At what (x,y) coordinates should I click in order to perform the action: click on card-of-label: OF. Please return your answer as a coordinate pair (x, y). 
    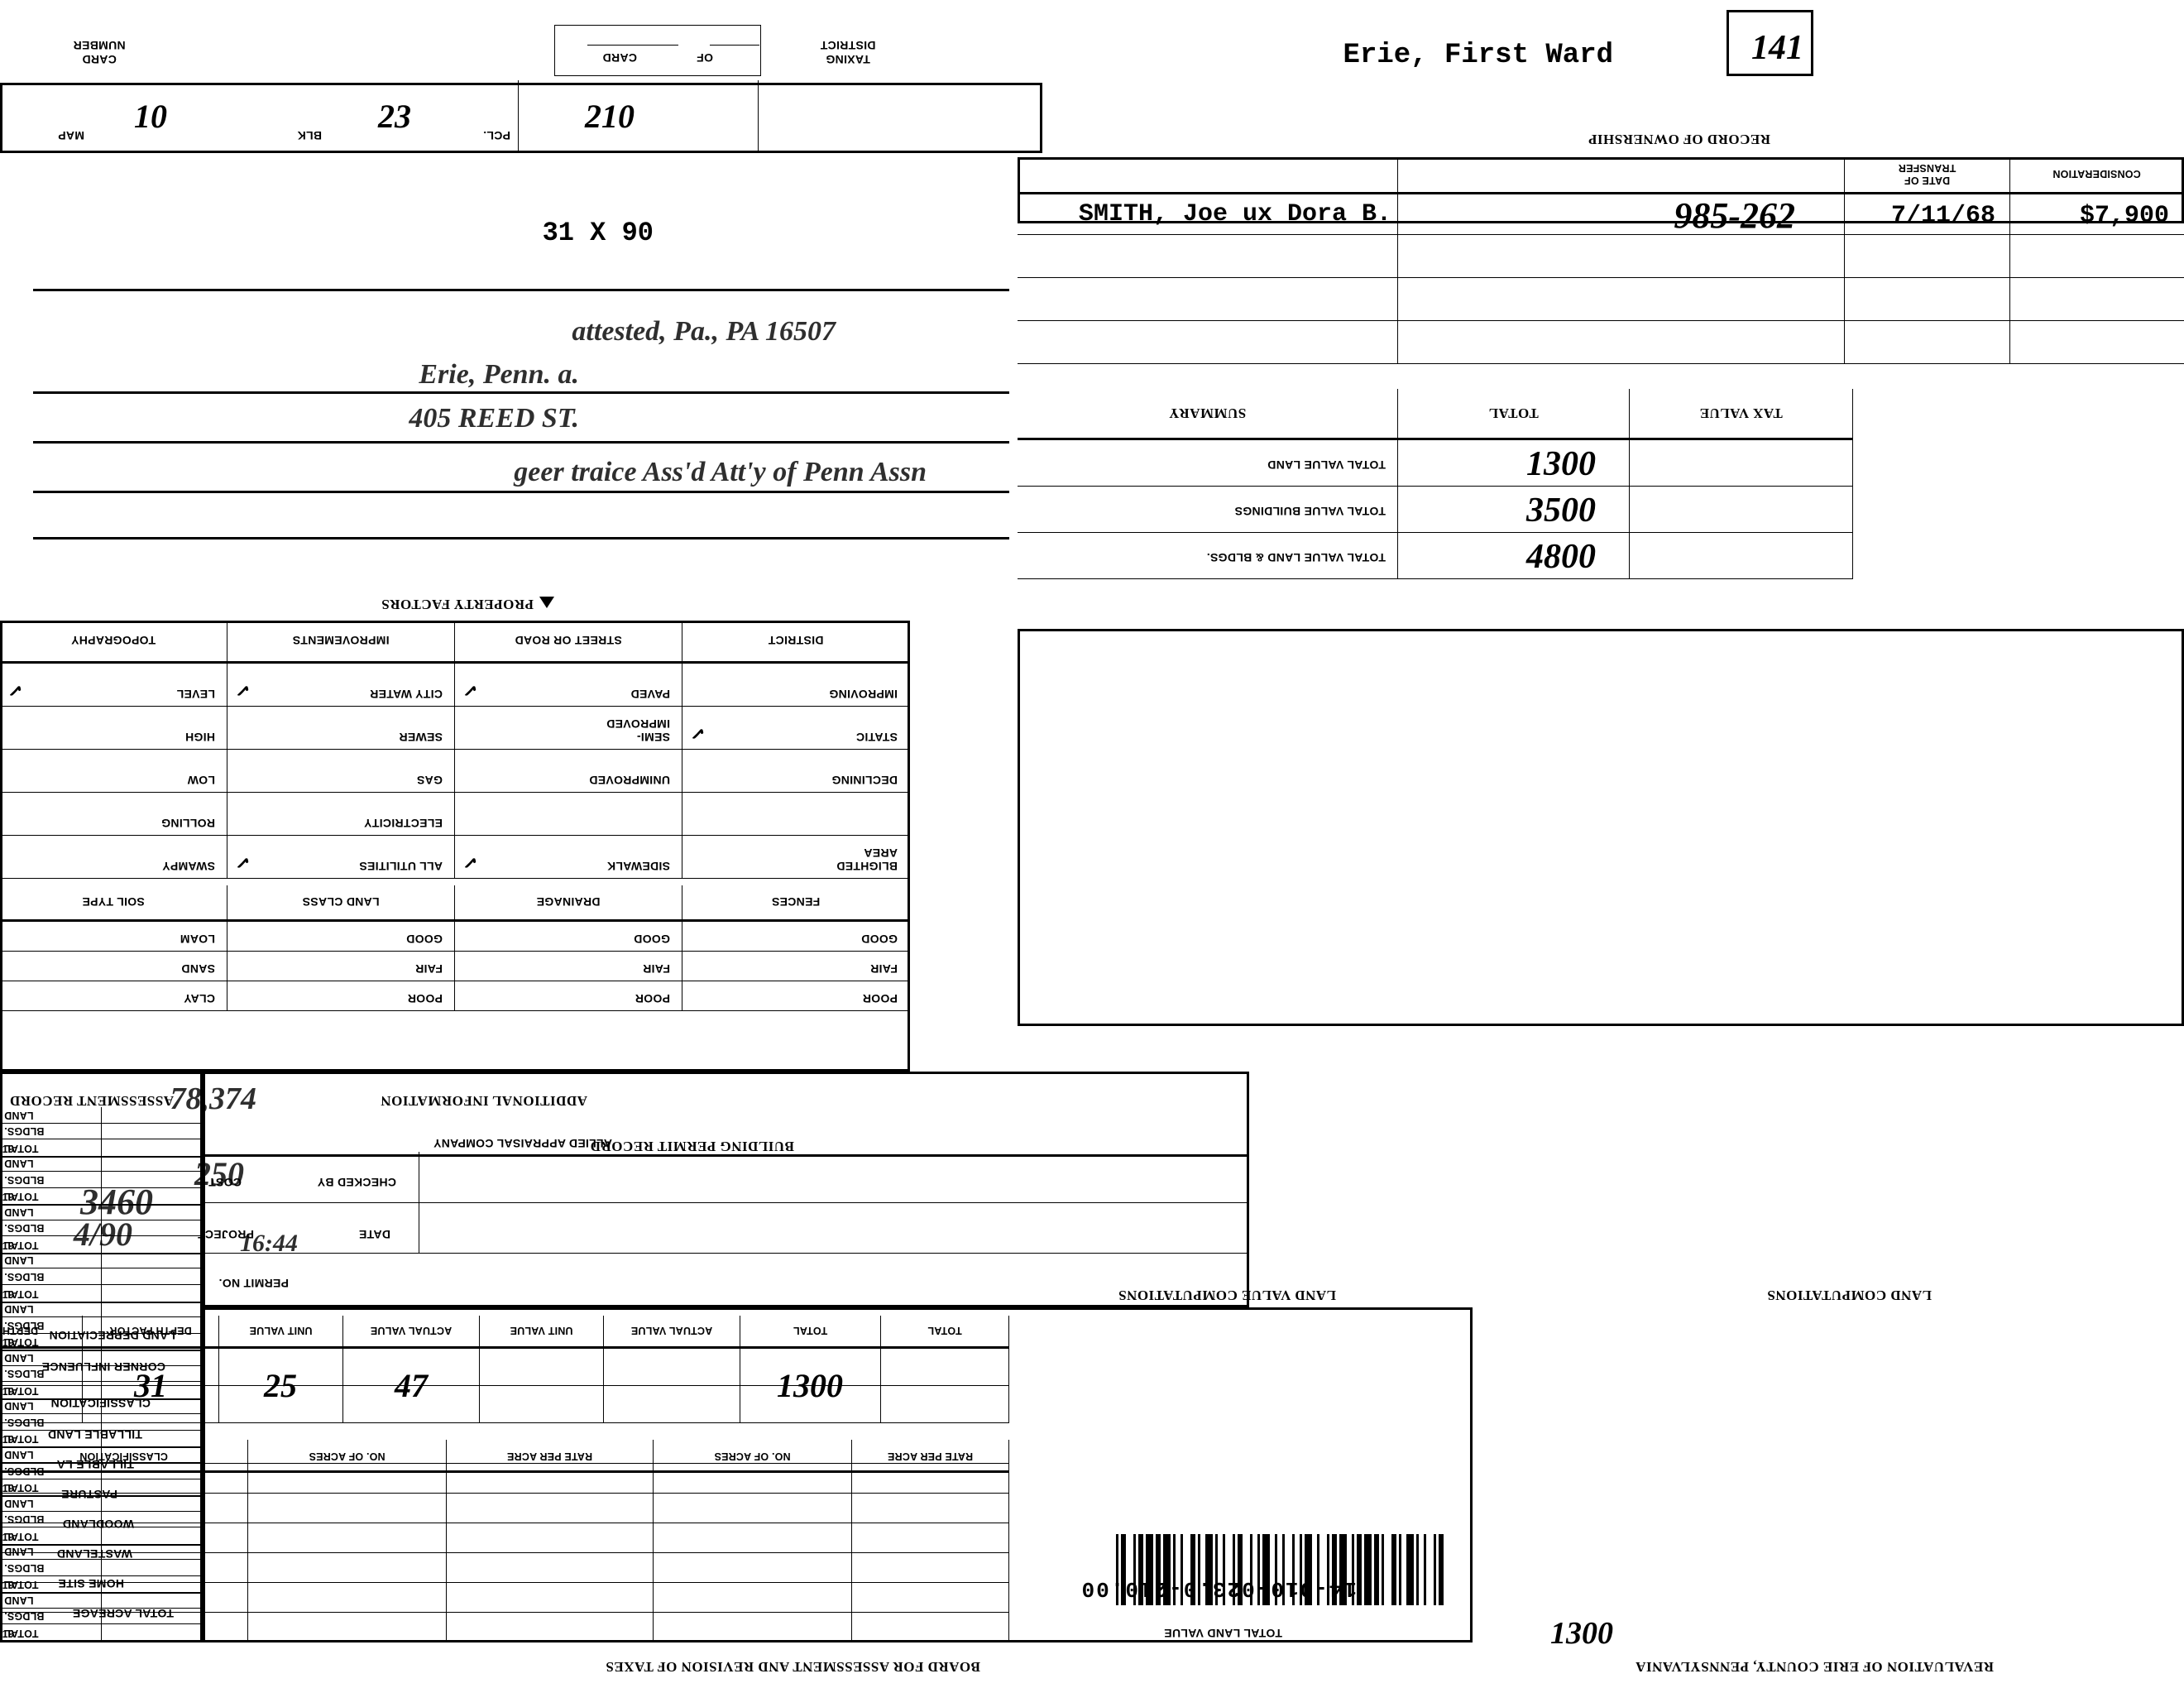
    Looking at the image, I should click on (704, 58).